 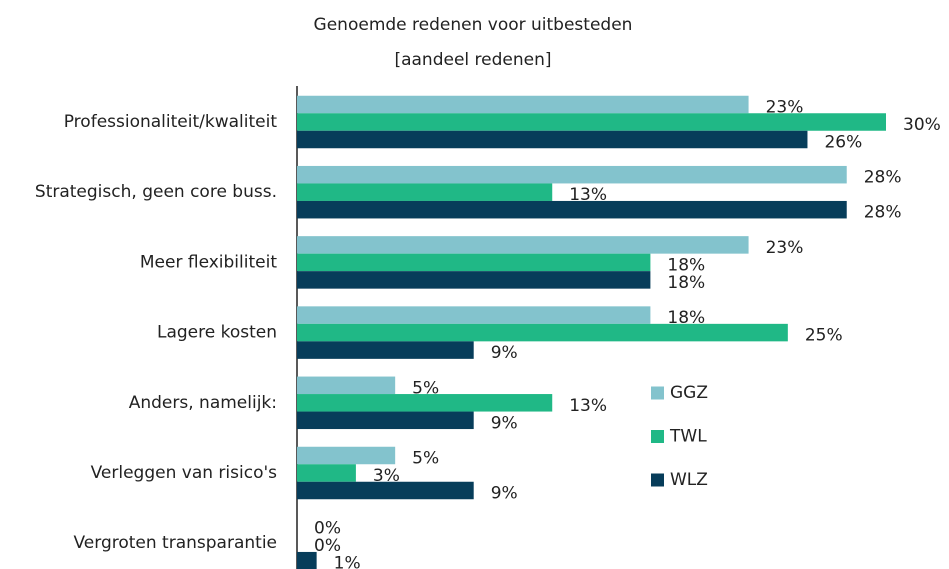 I want to click on legend-label: GGZ, so click(x=689, y=393).